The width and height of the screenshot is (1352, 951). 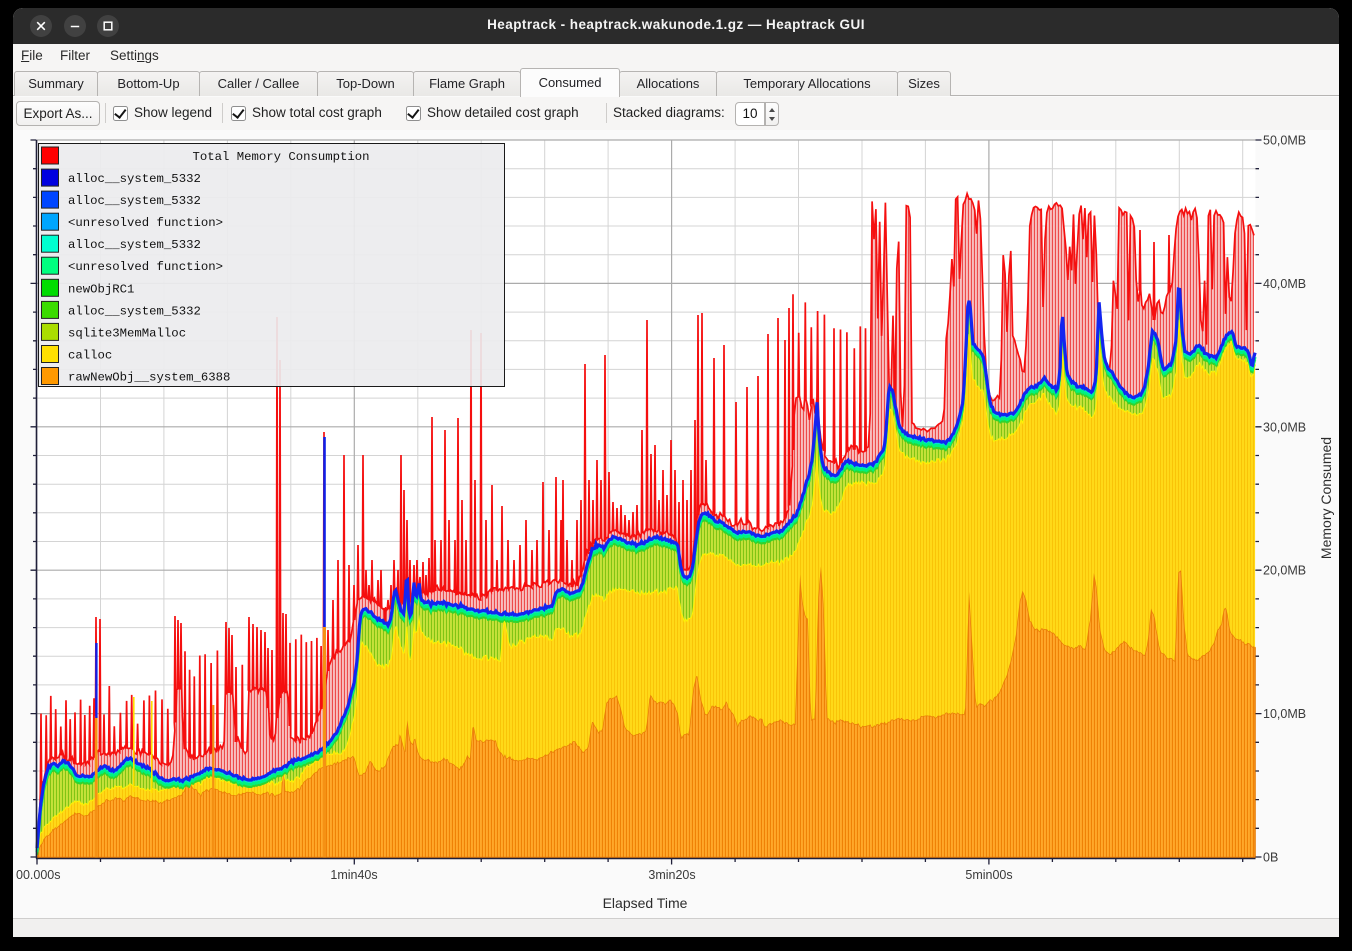 What do you see at coordinates (353, 875) in the screenshot?
I see `svg-text: 1min40s` at bounding box center [353, 875].